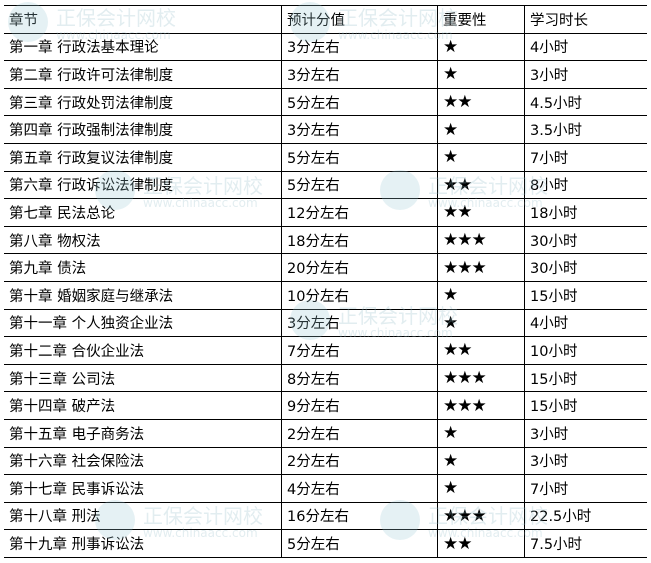 The width and height of the screenshot is (651, 563). What do you see at coordinates (143, 433) in the screenshot?
I see `chapter-cell: 第十五章 电子商务法` at bounding box center [143, 433].